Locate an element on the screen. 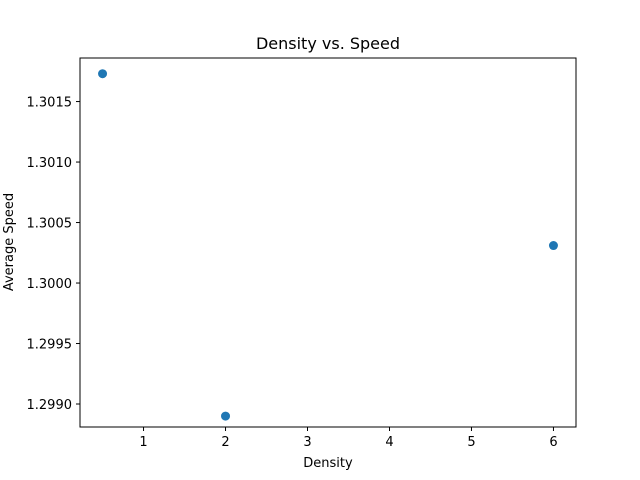 This screenshot has width=640, height=480. x-tick-label: 5 is located at coordinates (471, 442).